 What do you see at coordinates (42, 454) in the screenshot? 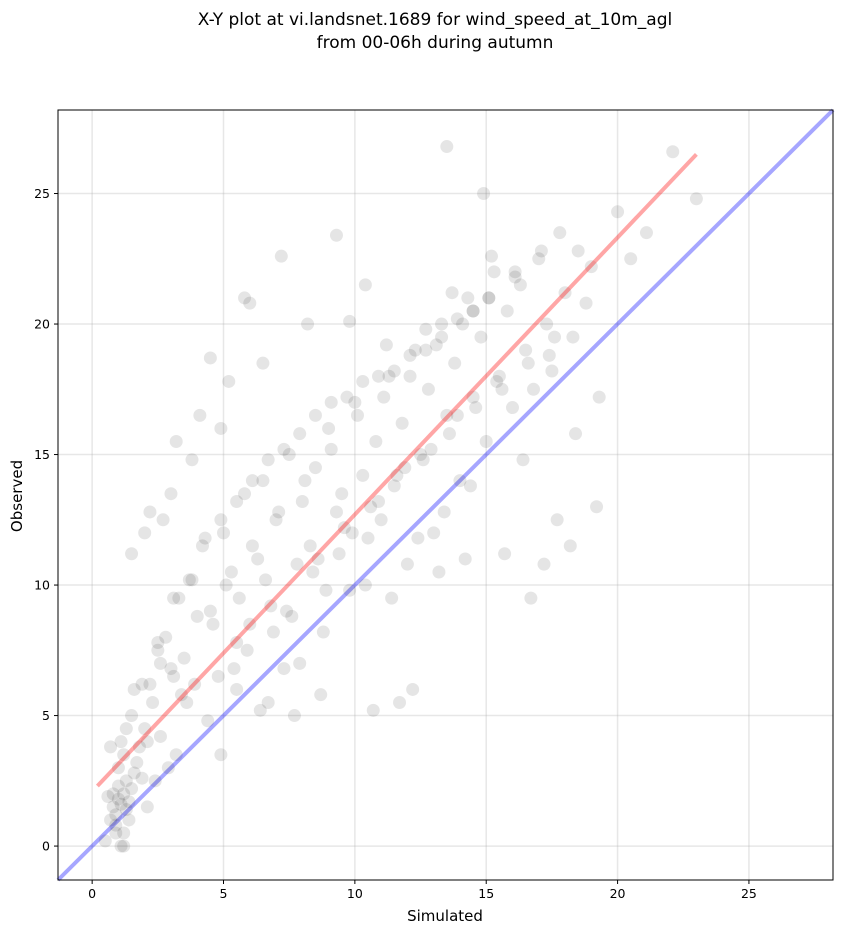
I see `y-tick-label: 15` at bounding box center [42, 454].